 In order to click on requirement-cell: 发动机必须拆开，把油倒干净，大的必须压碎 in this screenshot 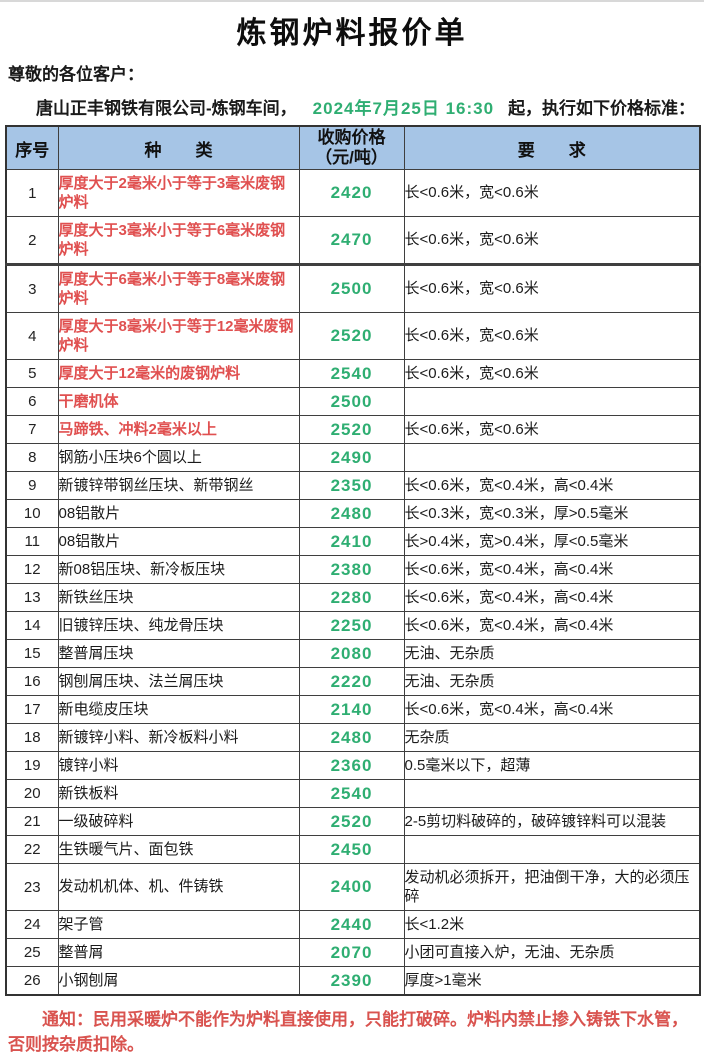, I will do `click(552, 887)`.